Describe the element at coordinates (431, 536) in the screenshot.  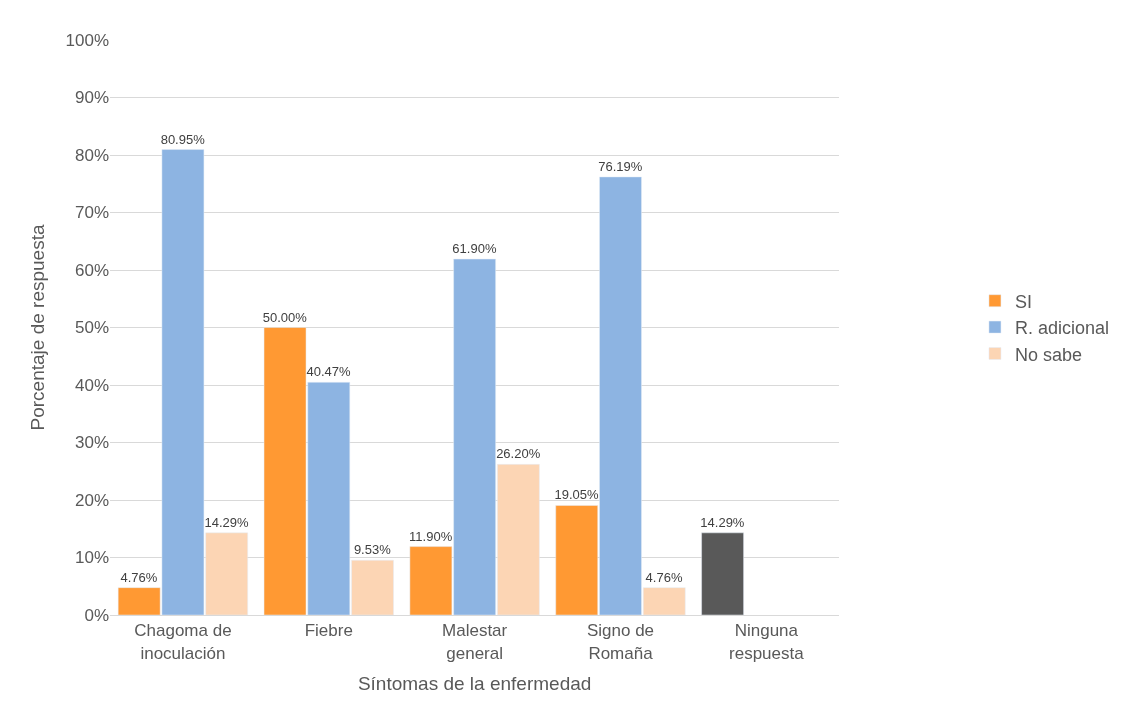
I see `data-label: 11.90%` at that location.